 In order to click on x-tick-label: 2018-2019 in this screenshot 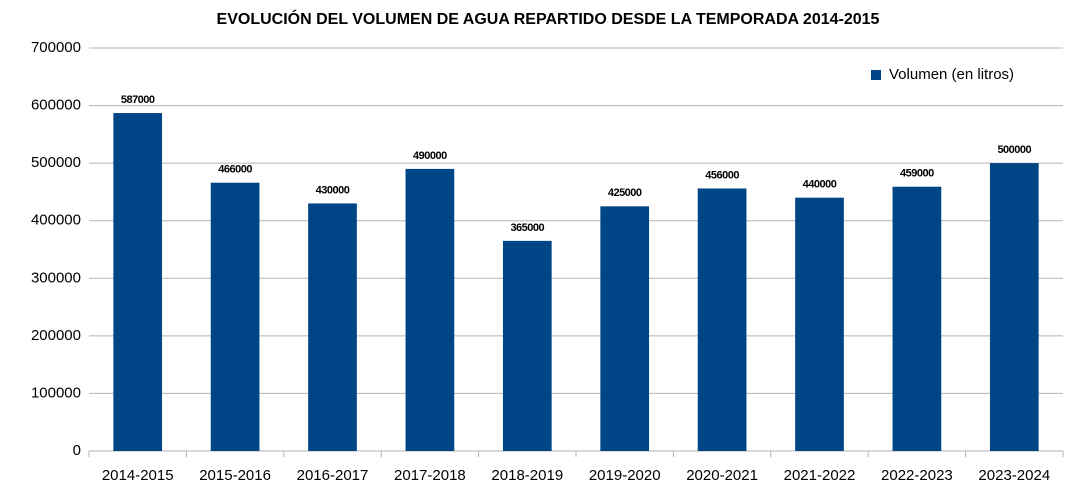, I will do `click(527, 475)`.